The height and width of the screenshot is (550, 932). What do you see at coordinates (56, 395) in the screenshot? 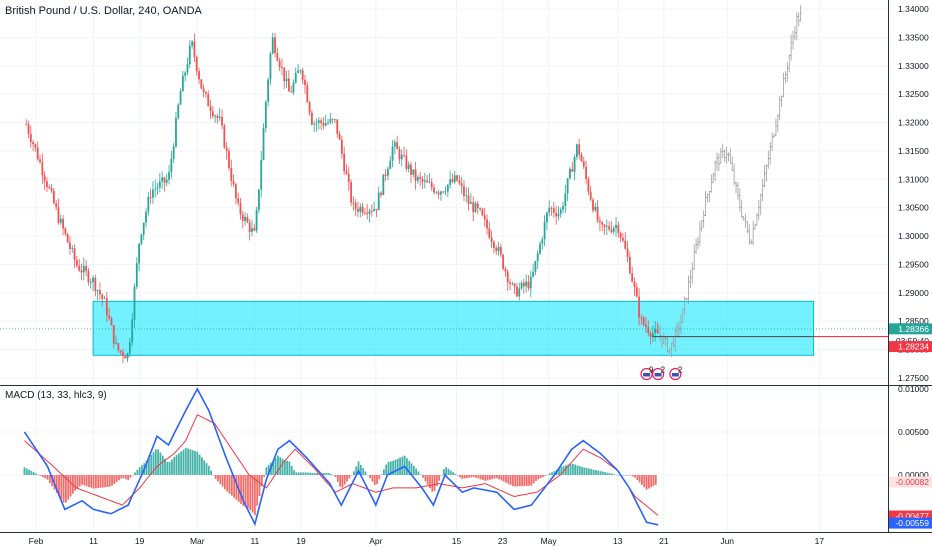
I see `macd-title: MACD (13, 33, hlc3, 9)` at bounding box center [56, 395].